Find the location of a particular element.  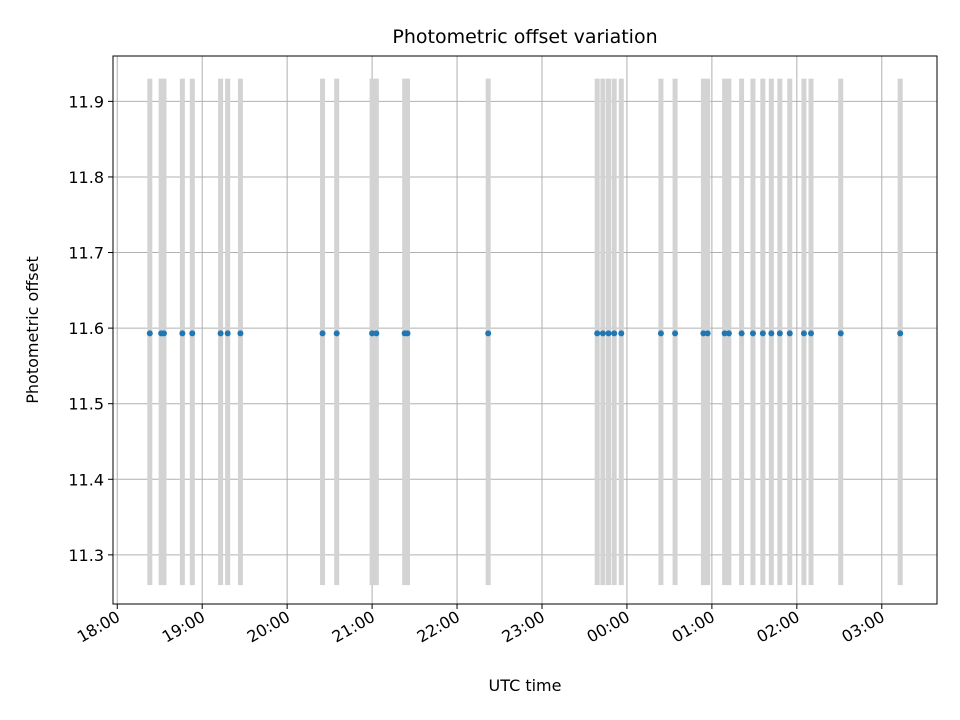

x-tick-label: 01:00 is located at coordinates (692, 627).